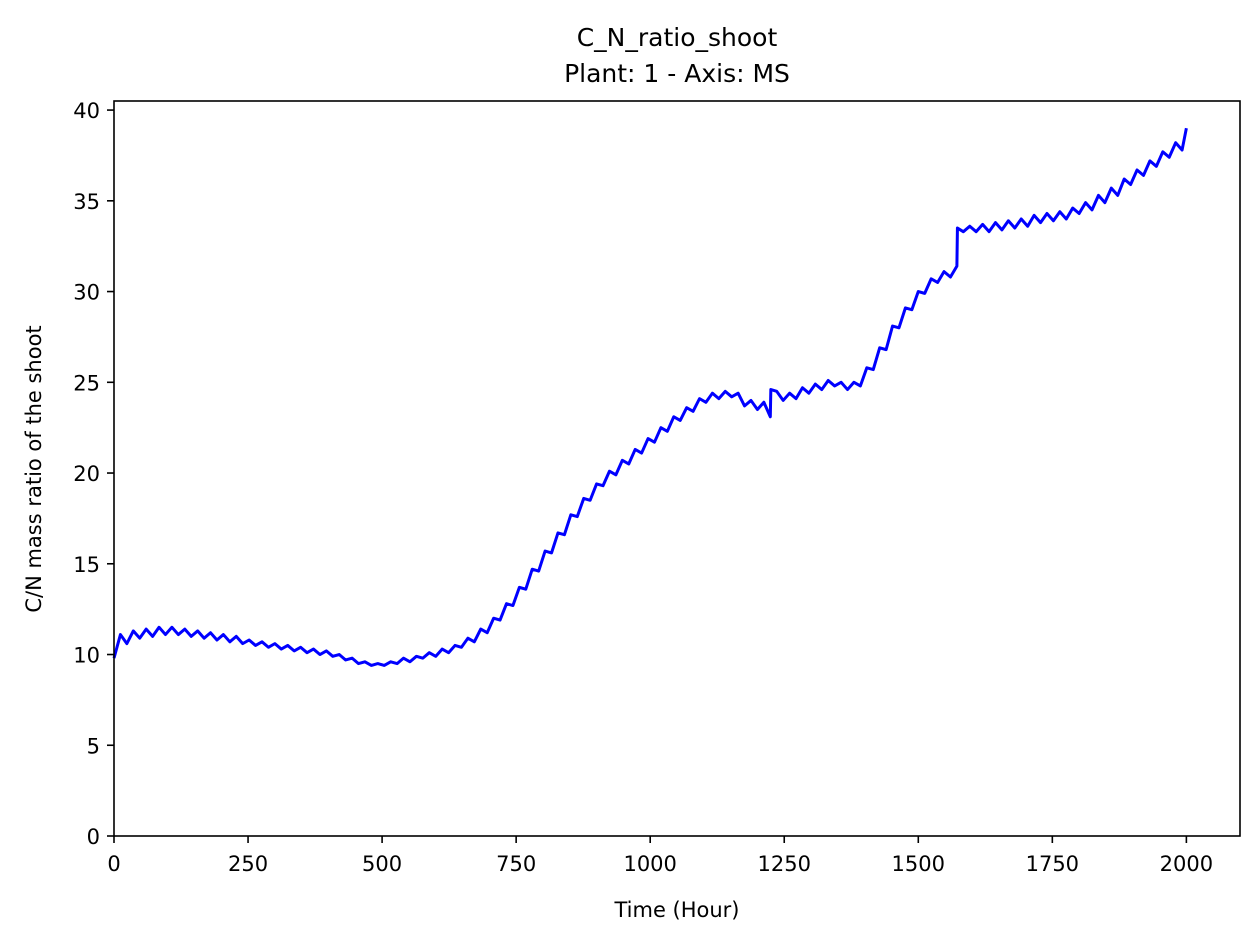 This screenshot has height=947, width=1259. I want to click on x-tick-label: 1500, so click(918, 864).